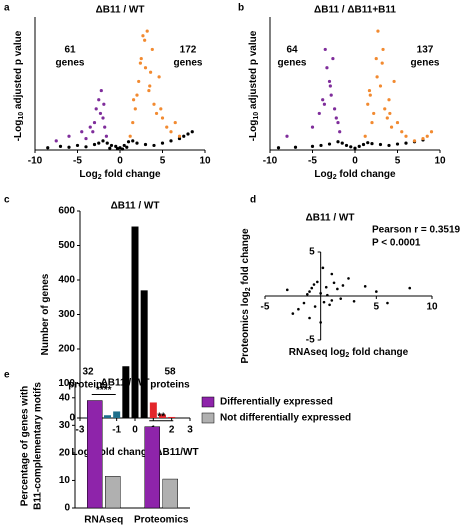  What do you see at coordinates (116, 430) in the screenshot?
I see `x-tick-label: -1` at bounding box center [116, 430].